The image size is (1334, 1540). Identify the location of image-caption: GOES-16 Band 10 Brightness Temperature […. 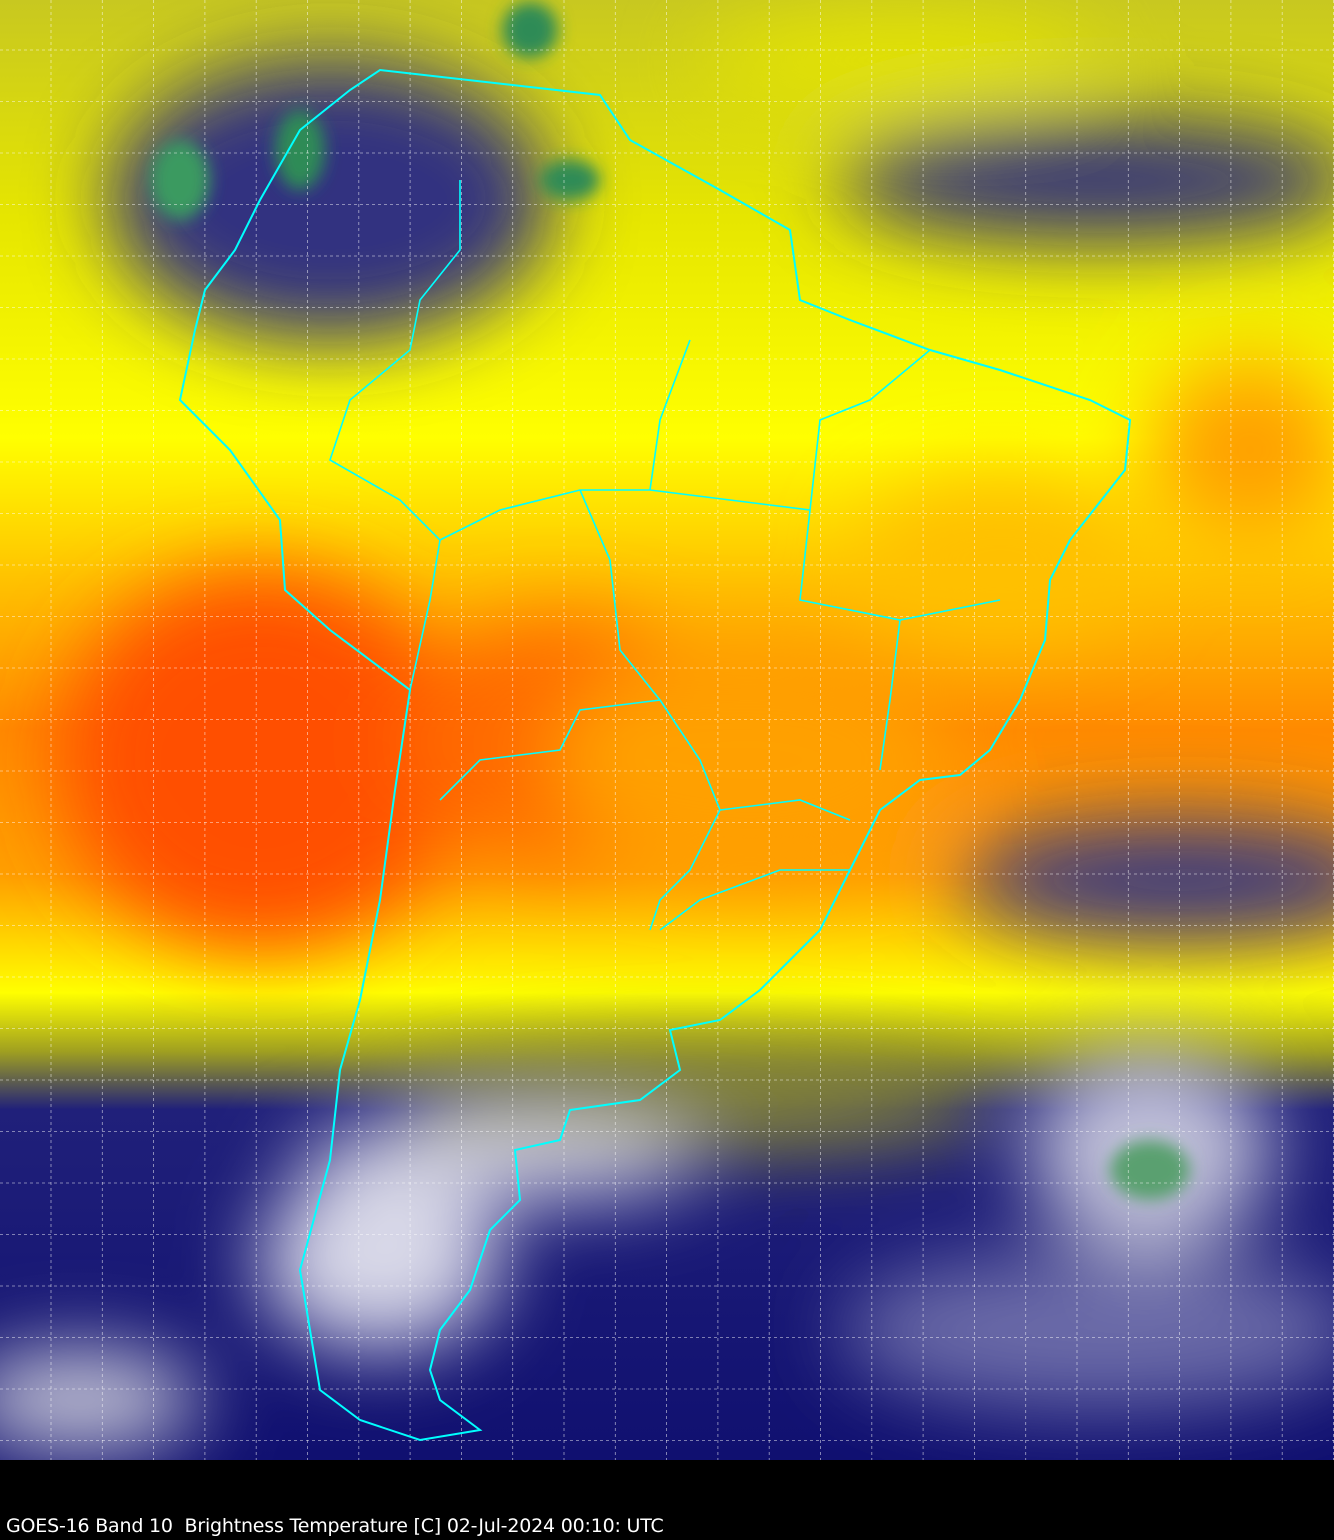
(335, 1526).